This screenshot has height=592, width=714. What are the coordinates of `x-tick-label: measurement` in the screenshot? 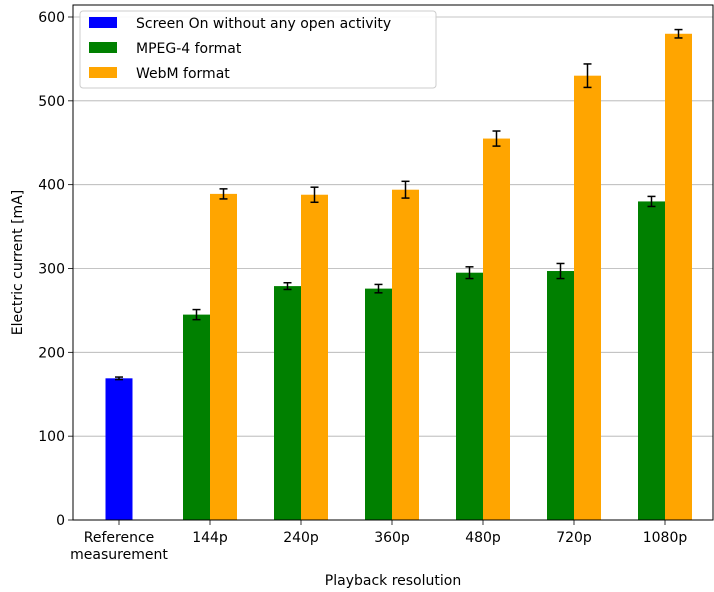 It's located at (119, 555).